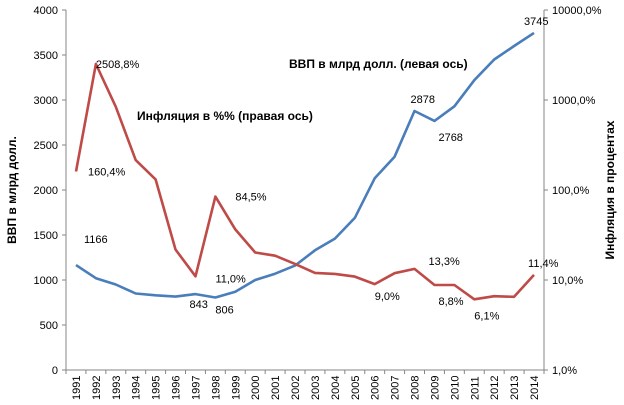 The width and height of the screenshot is (624, 405). What do you see at coordinates (444, 262) in the screenshot?
I see `data-label: 13,3%` at bounding box center [444, 262].